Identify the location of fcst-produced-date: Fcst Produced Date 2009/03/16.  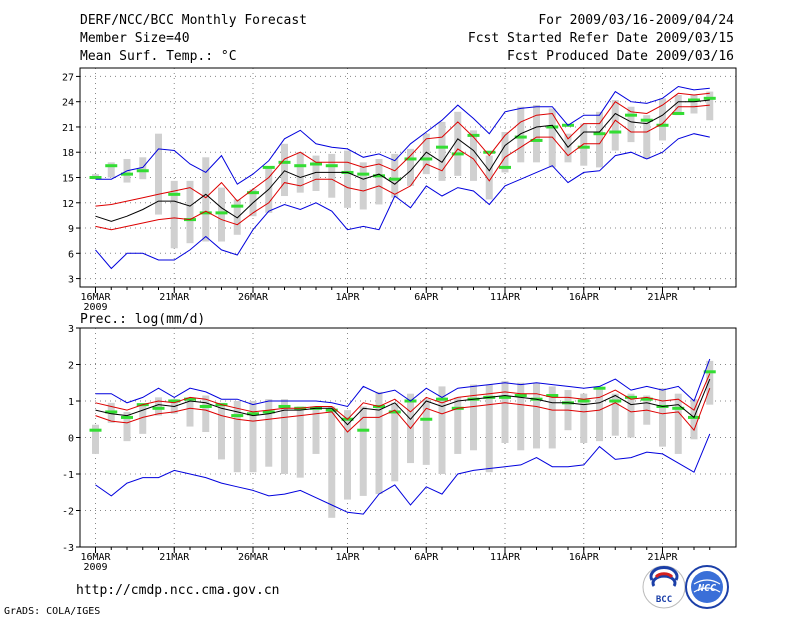
(620, 56).